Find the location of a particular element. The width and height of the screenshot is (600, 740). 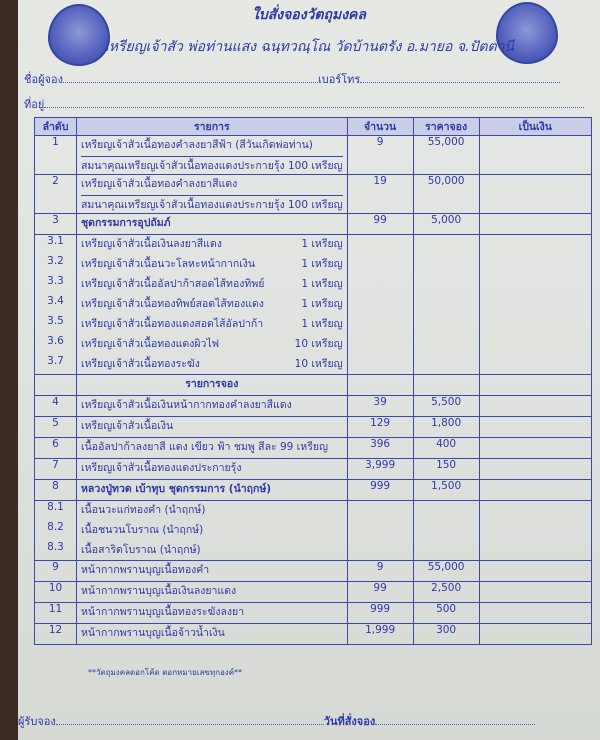

address-field: ที่อยู่ is located at coordinates (304, 104).